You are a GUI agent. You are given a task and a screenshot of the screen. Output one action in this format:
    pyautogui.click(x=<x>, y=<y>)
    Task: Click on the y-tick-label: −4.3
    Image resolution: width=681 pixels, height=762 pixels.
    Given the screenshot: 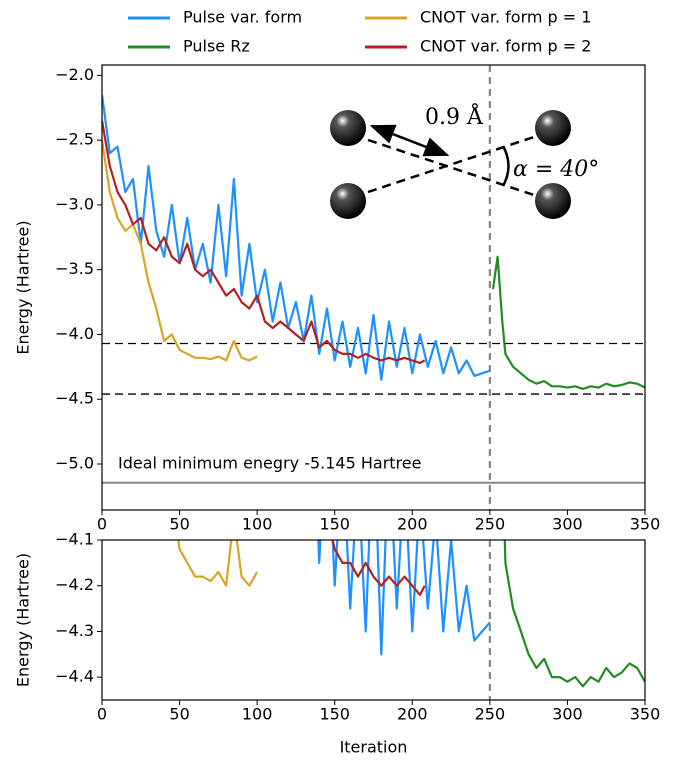 What is the action you would take?
    pyautogui.click(x=74, y=630)
    